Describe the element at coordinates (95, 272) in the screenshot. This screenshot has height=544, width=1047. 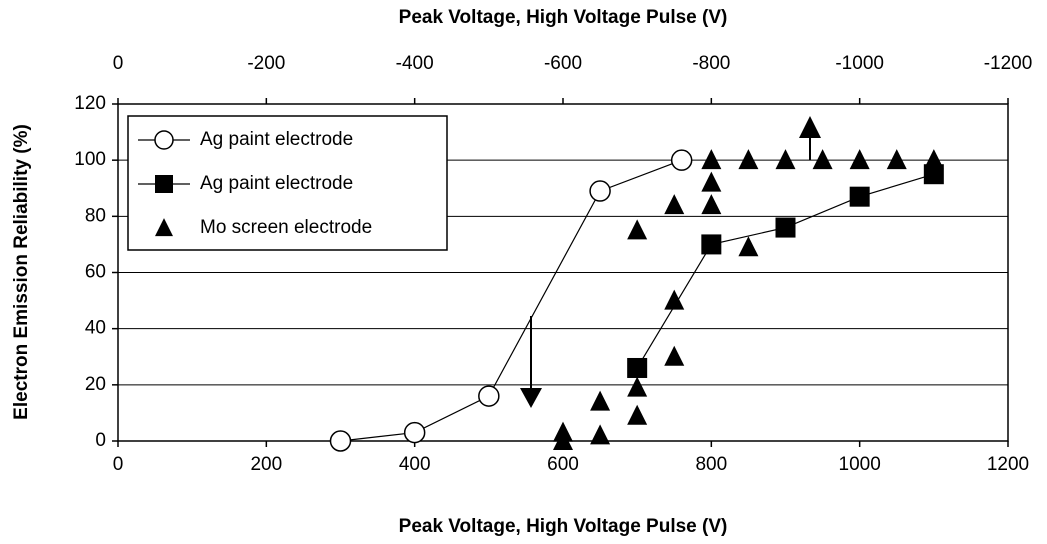
I see `y-tick-label: 60` at that location.